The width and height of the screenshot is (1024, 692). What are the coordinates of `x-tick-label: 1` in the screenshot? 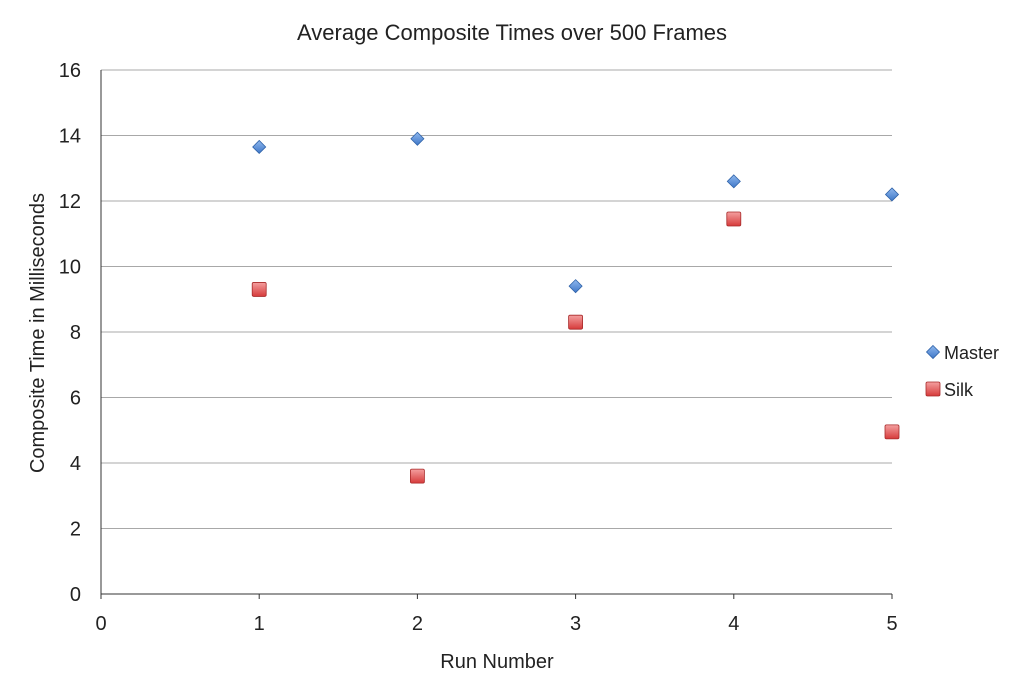 It's located at (259, 624).